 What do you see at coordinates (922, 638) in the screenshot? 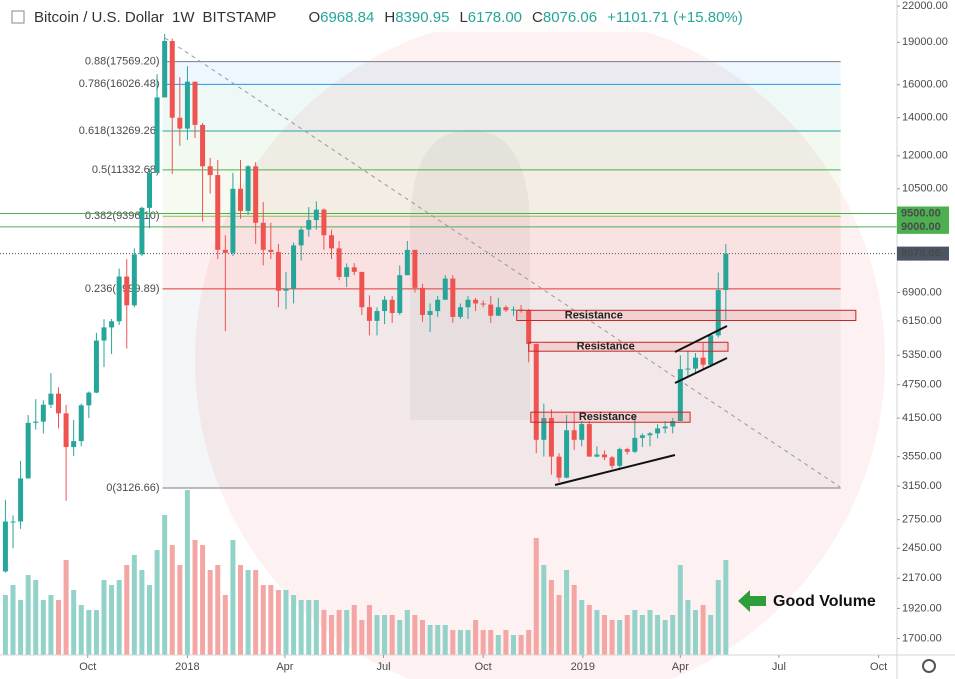
I see `y-tick-label: 1700.00` at bounding box center [922, 638].